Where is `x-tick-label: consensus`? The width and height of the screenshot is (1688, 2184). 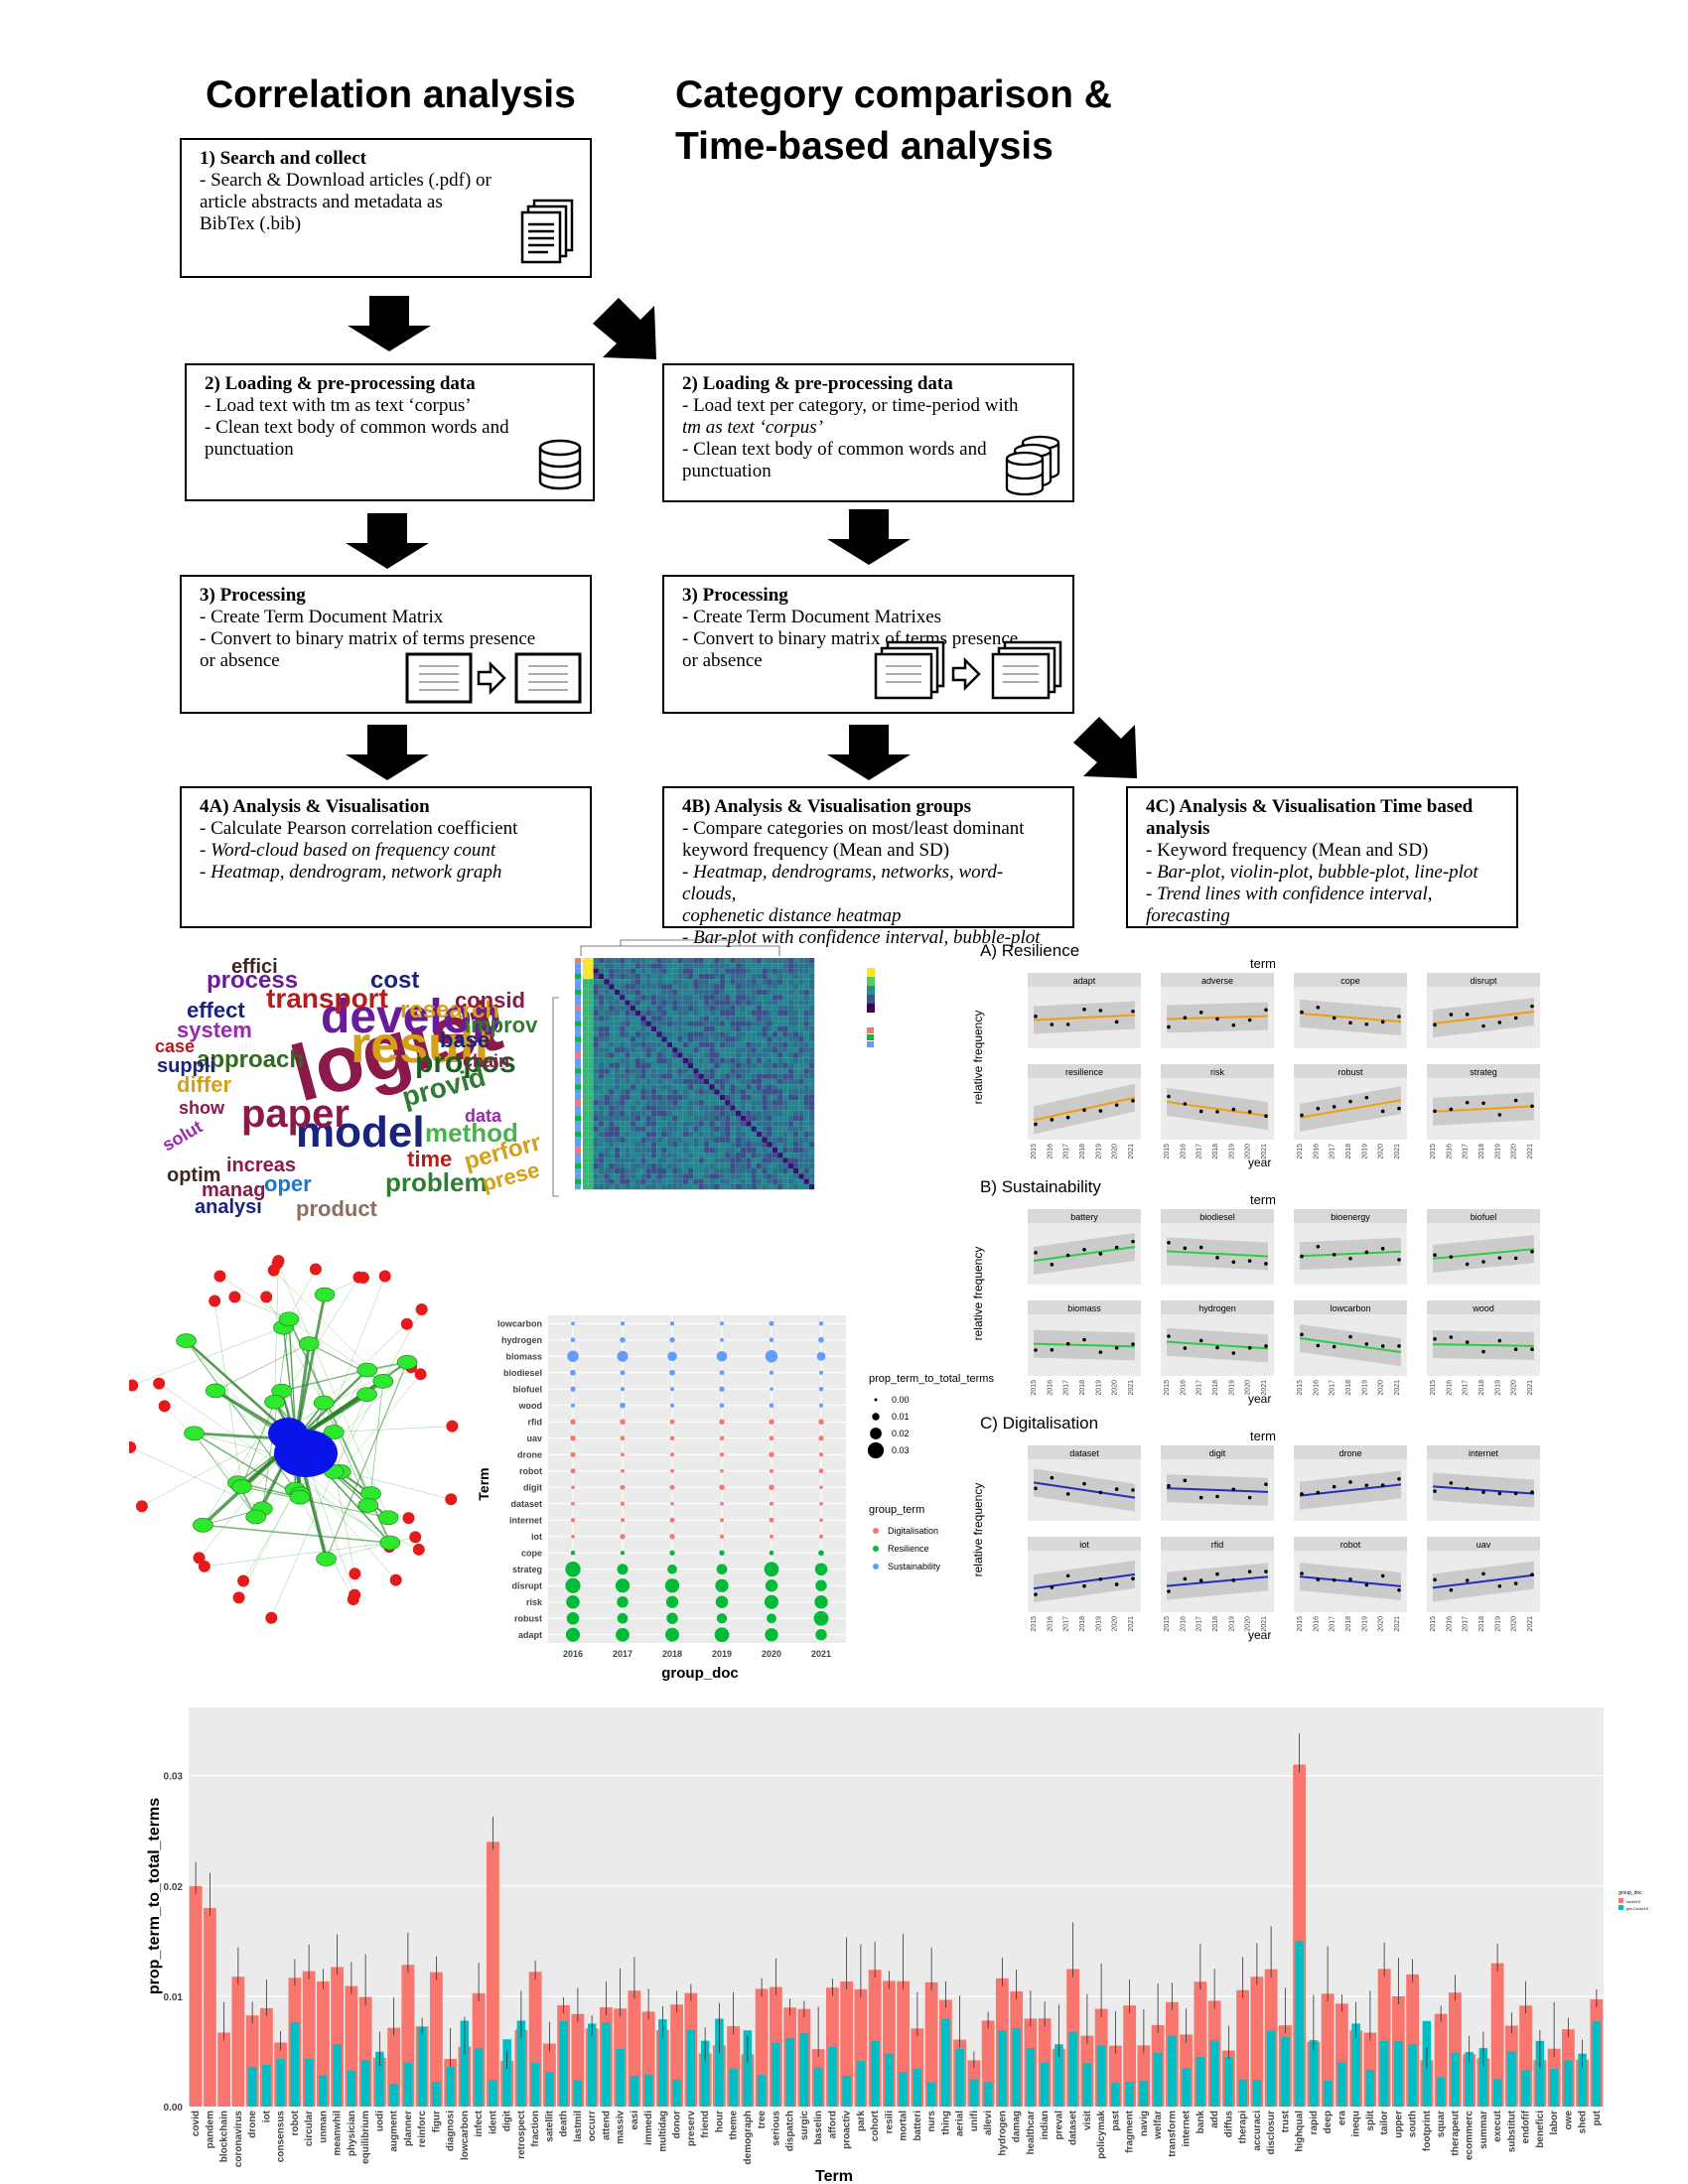 x-tick-label: consensus is located at coordinates (281, 2137).